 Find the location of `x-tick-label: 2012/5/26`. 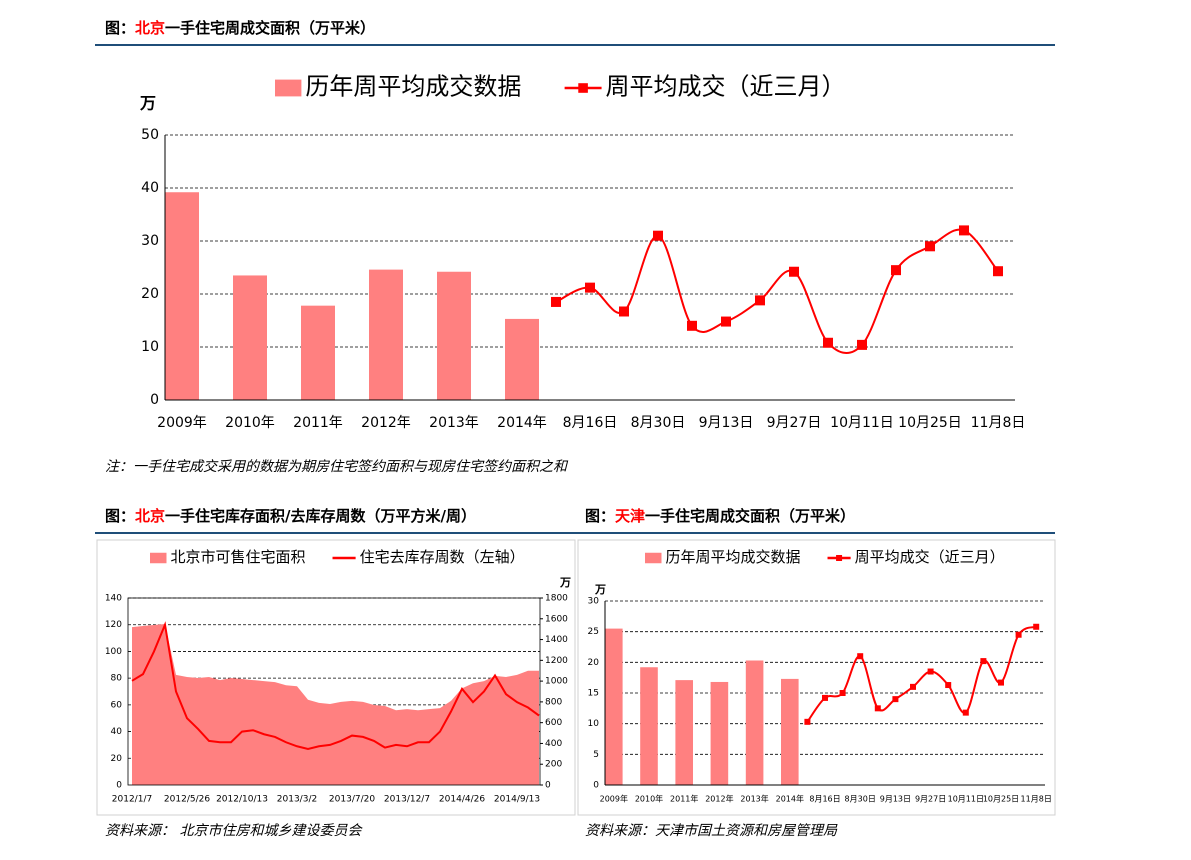

x-tick-label: 2012/5/26 is located at coordinates (187, 800).